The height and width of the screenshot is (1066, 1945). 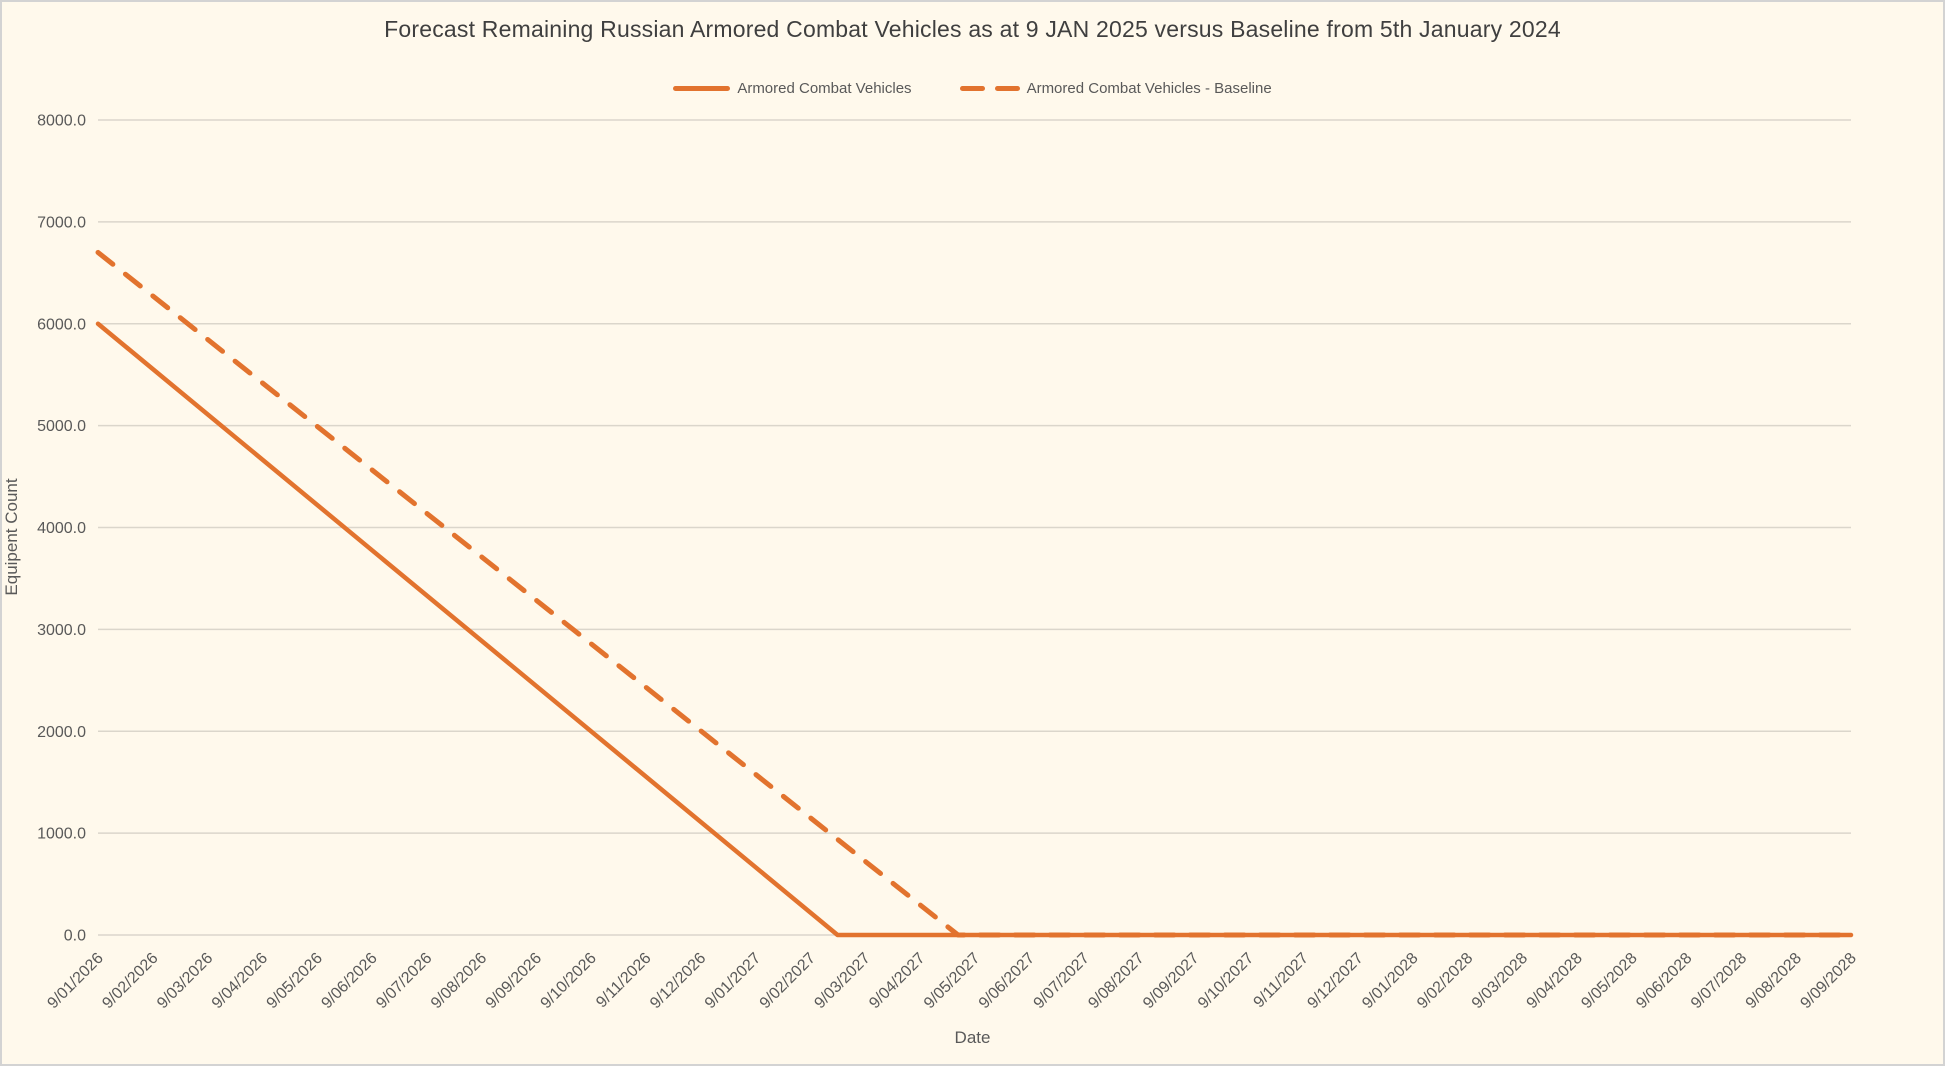 I want to click on legend-label-baseline: Armored Combat Vehicles - Baseline, so click(x=1149, y=88).